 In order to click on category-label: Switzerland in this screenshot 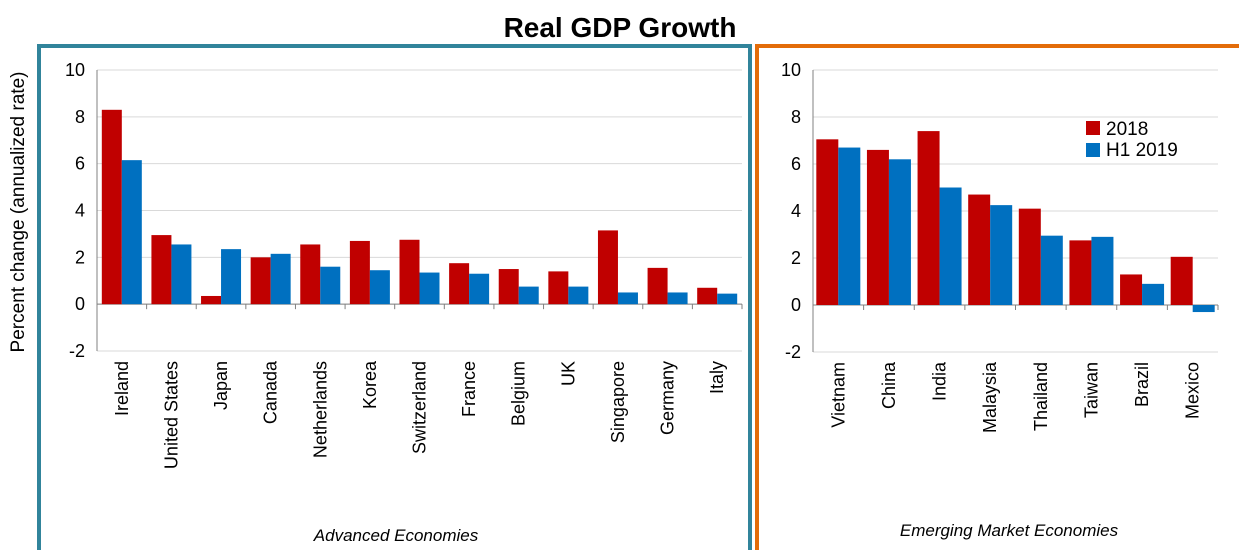, I will do `click(420, 407)`.